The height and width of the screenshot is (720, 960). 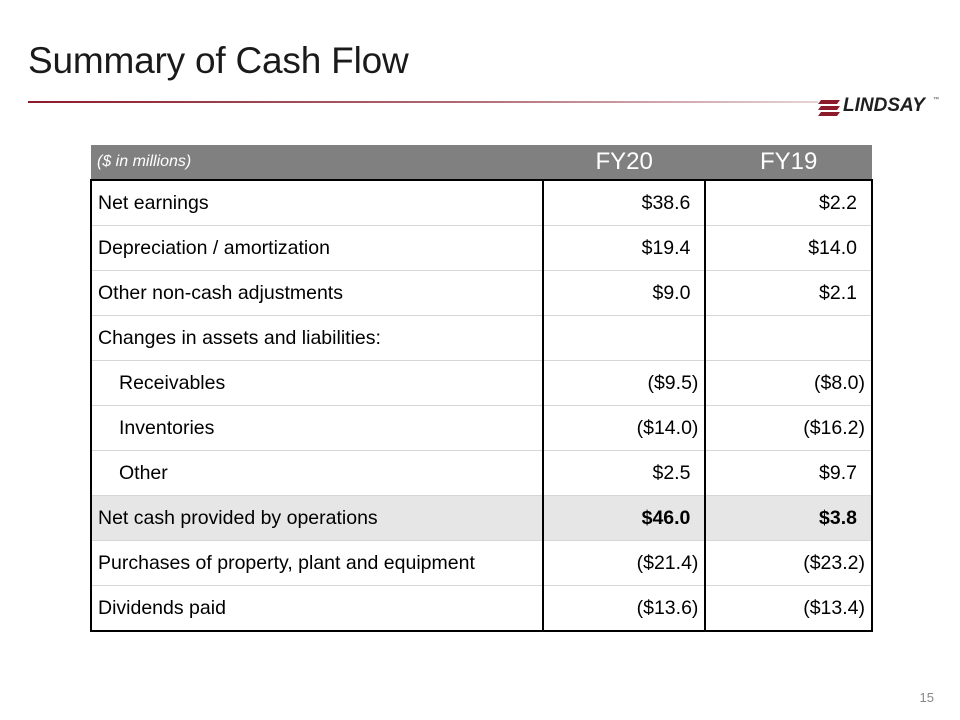 I want to click on fy20-value: ($14.0), so click(x=623, y=428).